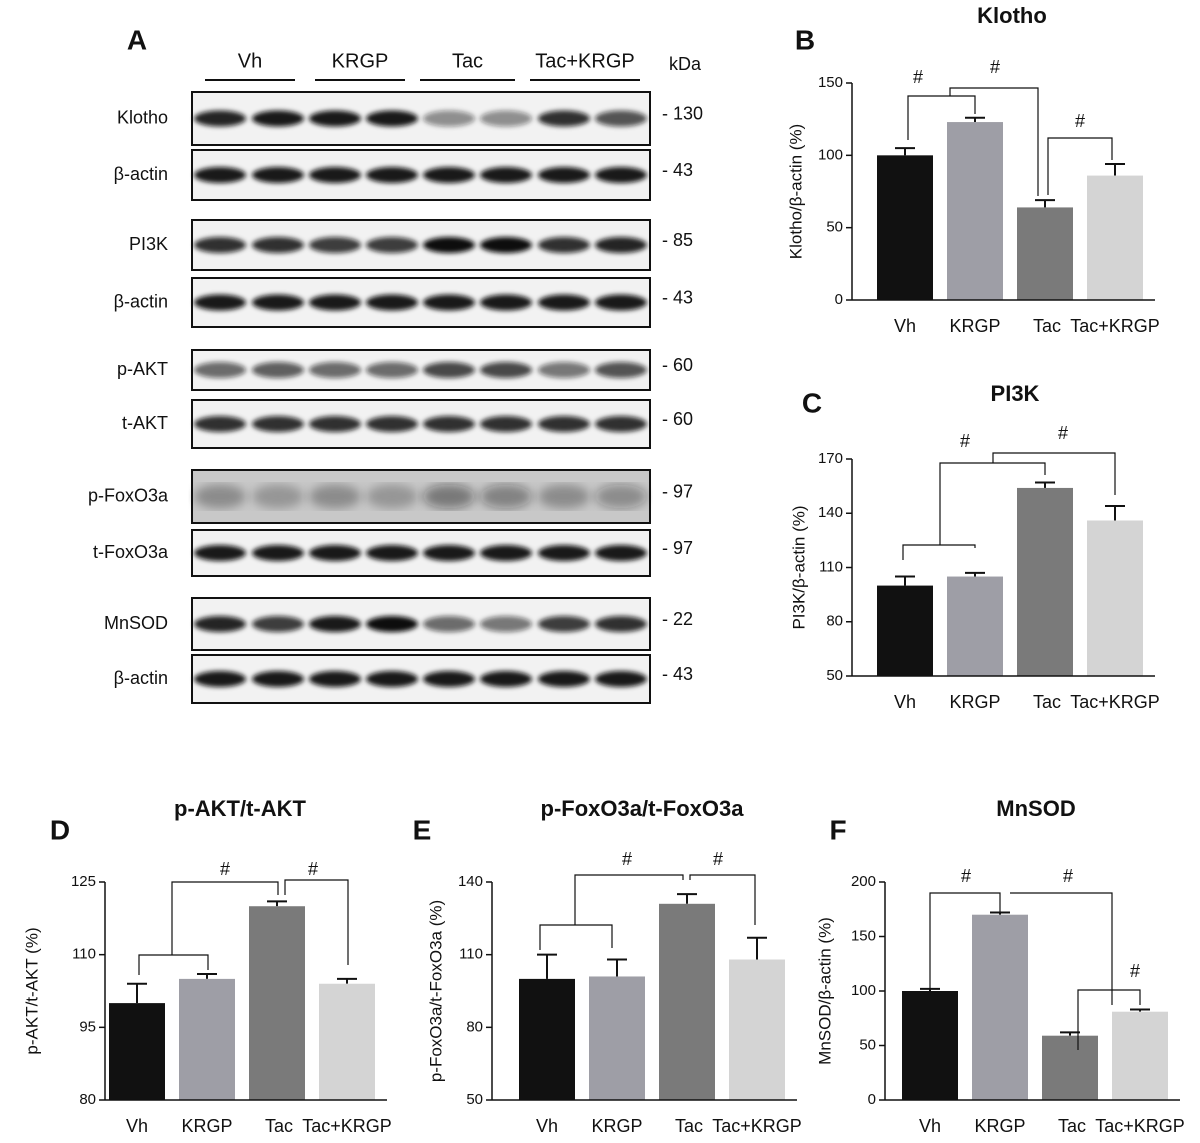  Describe the element at coordinates (643, 808) in the screenshot. I see `chart-title: p-FoxO3a/t-FoxO3a` at that location.